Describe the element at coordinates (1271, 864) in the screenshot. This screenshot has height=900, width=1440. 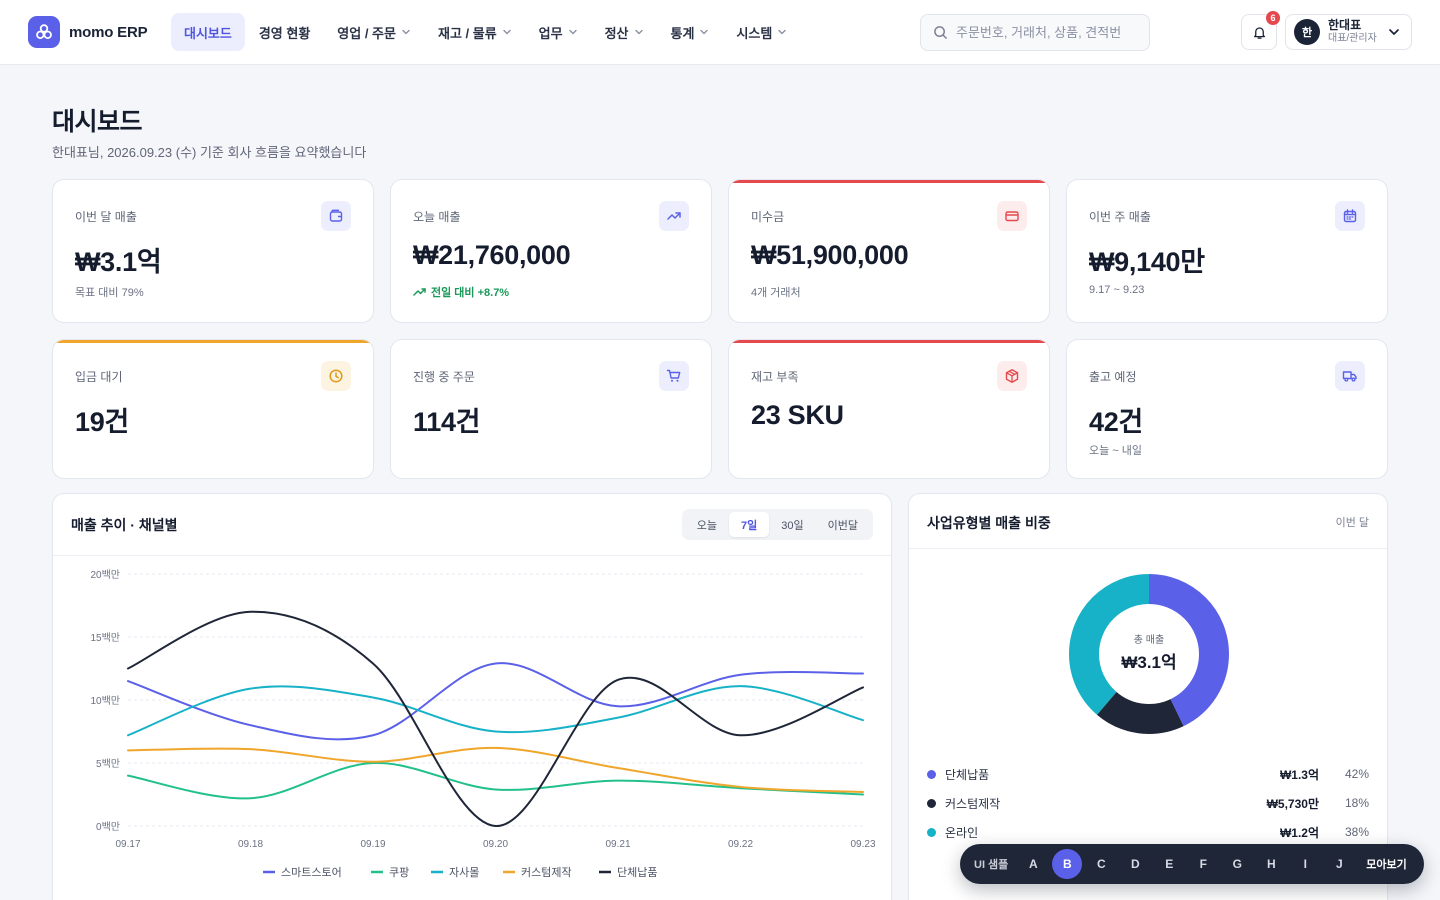
I see `sample-option-button: H` at that location.